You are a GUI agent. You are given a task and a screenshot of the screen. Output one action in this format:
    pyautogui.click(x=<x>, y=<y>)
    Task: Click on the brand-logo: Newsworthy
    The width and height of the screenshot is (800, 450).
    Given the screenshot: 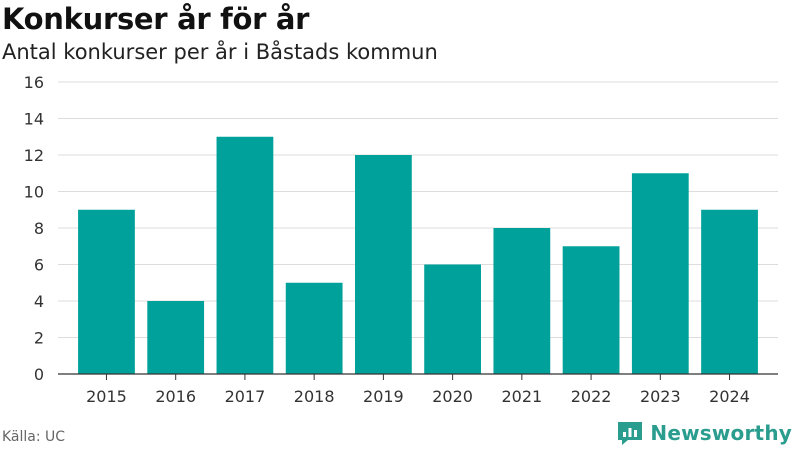 What is the action you would take?
    pyautogui.click(x=704, y=433)
    